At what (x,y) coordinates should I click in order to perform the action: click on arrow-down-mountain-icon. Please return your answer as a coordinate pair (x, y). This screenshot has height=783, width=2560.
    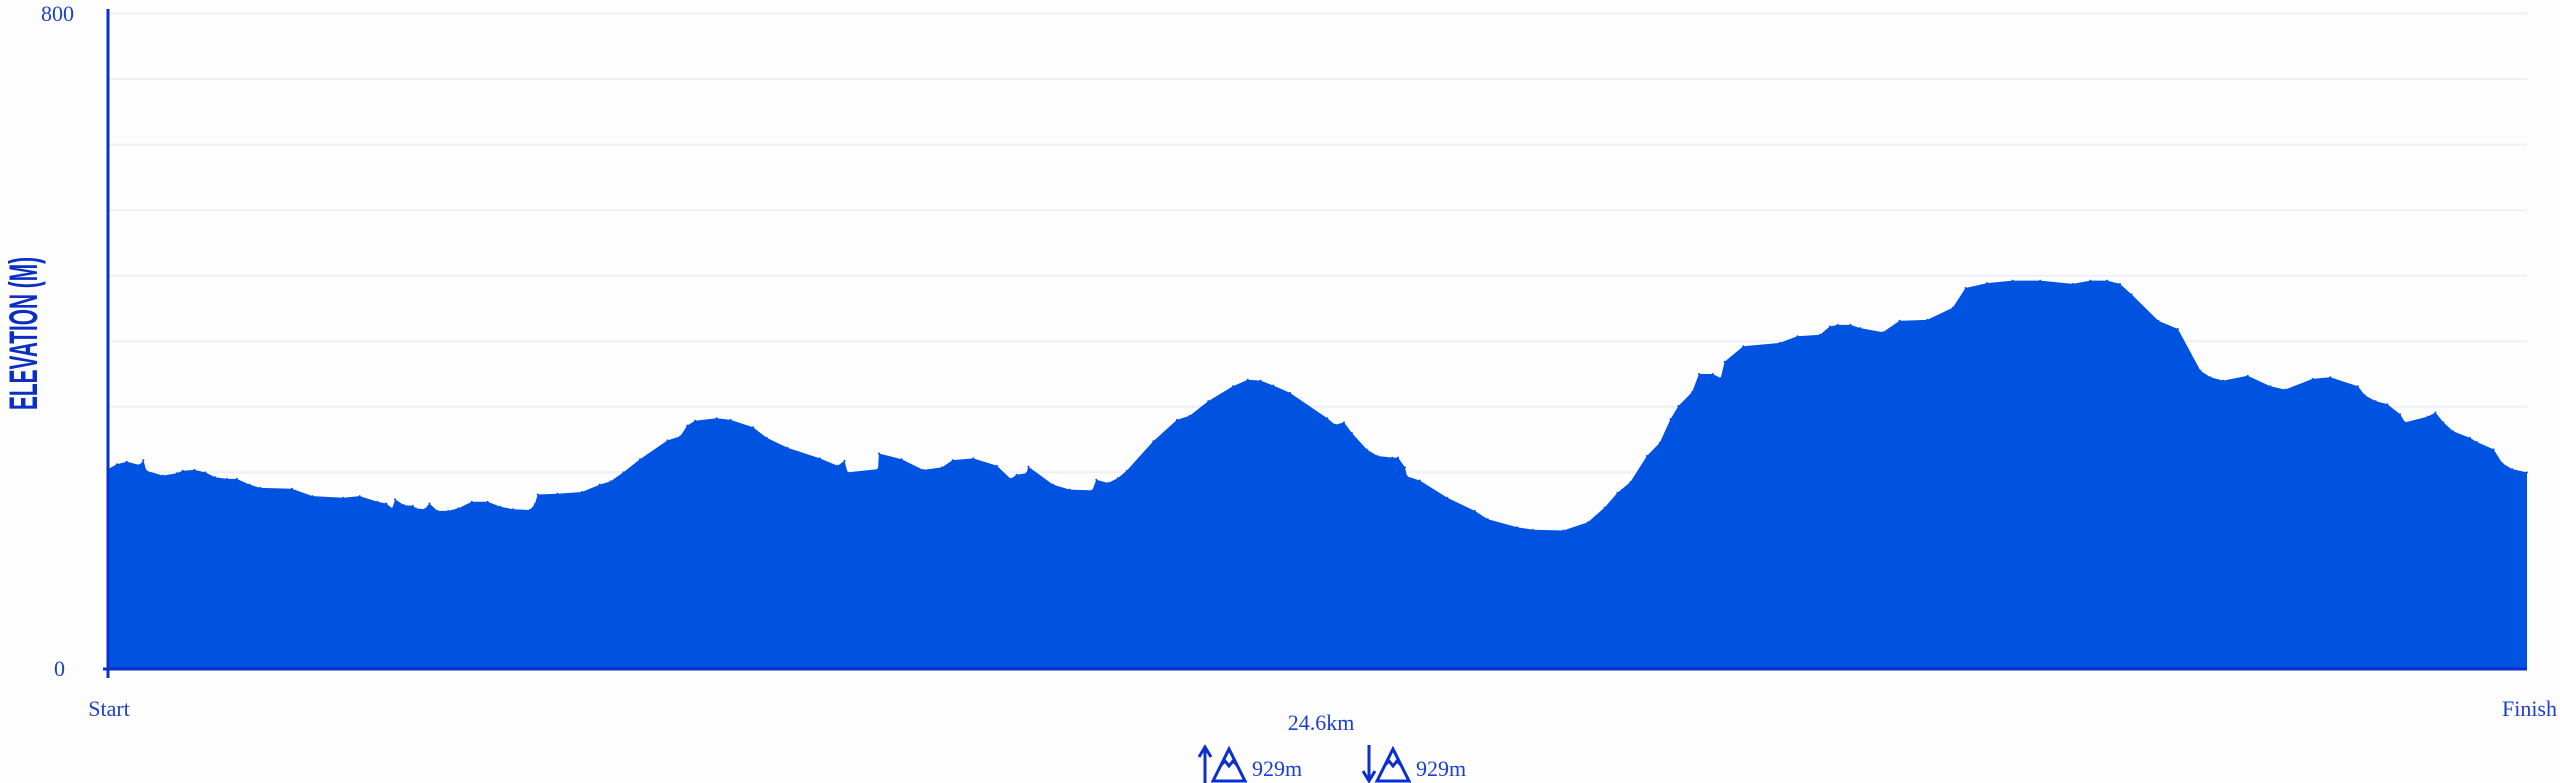
    Looking at the image, I should click on (1386, 764).